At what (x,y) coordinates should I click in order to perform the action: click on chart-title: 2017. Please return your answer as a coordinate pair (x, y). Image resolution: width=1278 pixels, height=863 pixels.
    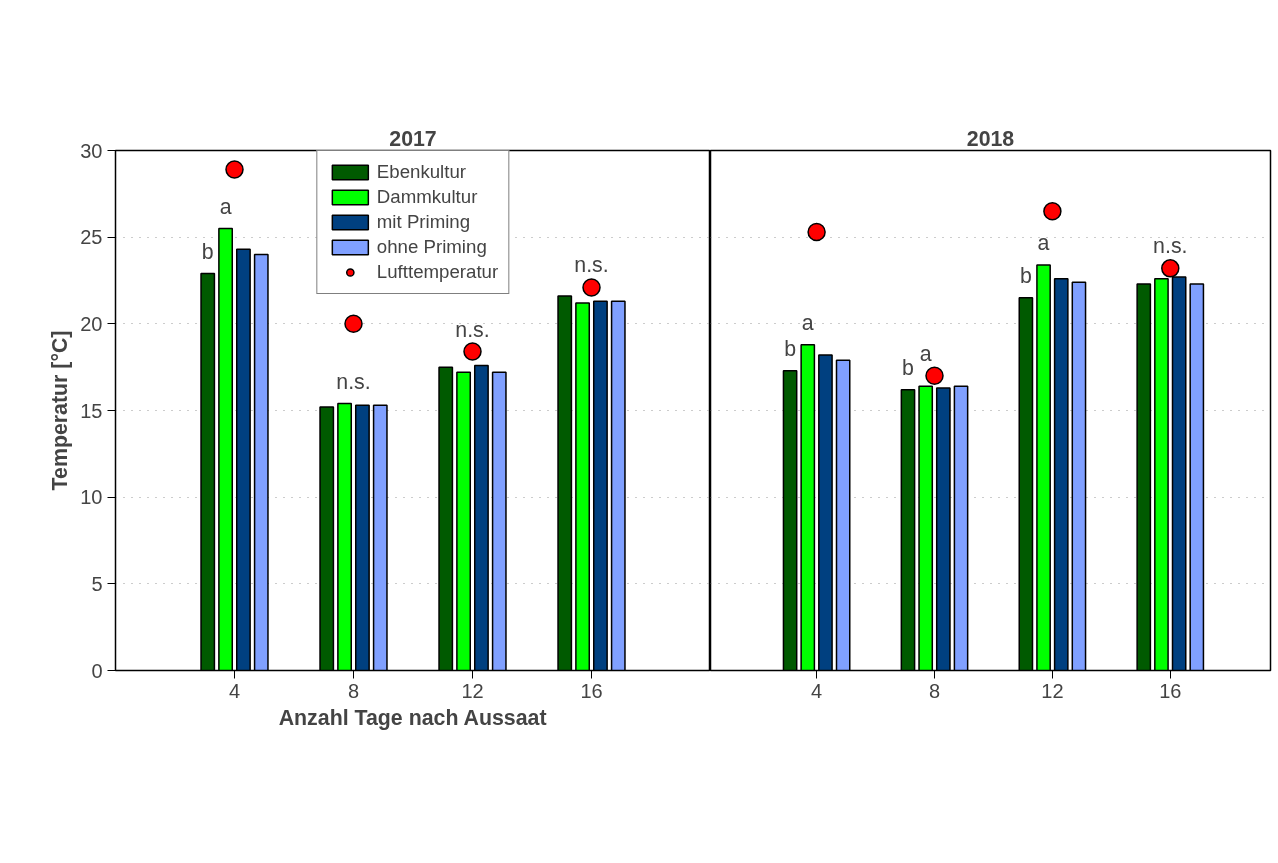
    Looking at the image, I should click on (413, 138).